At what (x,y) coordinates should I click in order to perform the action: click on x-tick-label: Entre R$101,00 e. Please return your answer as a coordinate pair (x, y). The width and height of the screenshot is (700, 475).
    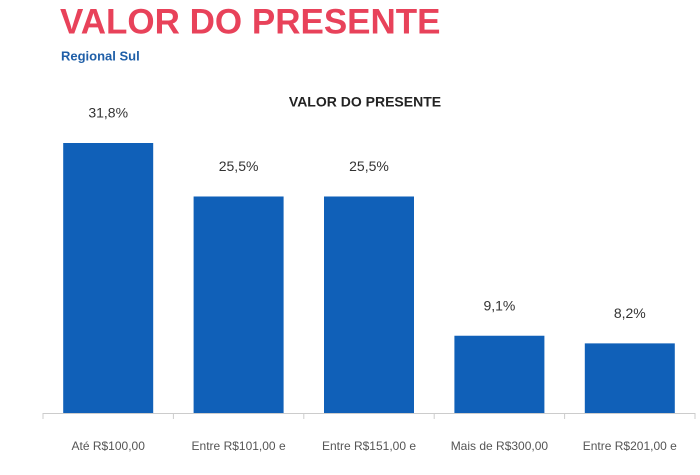
    Looking at the image, I should click on (239, 446).